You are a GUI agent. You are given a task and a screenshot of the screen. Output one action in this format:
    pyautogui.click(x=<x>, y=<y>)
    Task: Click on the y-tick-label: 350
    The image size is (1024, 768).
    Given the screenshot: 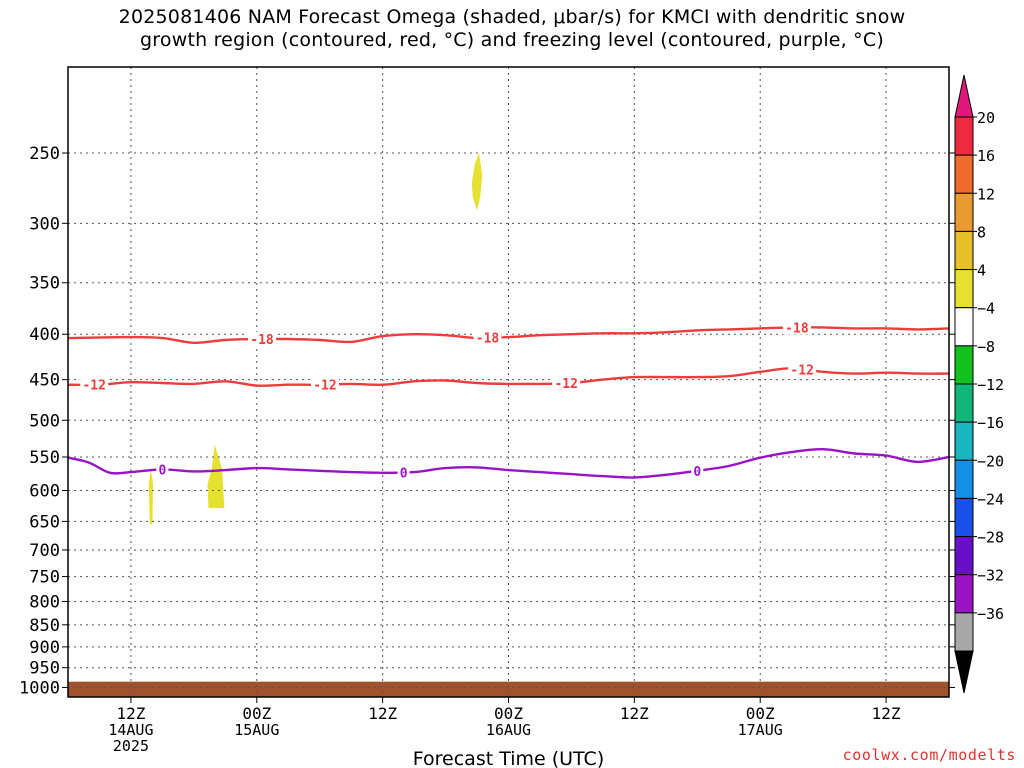 What is the action you would take?
    pyautogui.click(x=44, y=284)
    